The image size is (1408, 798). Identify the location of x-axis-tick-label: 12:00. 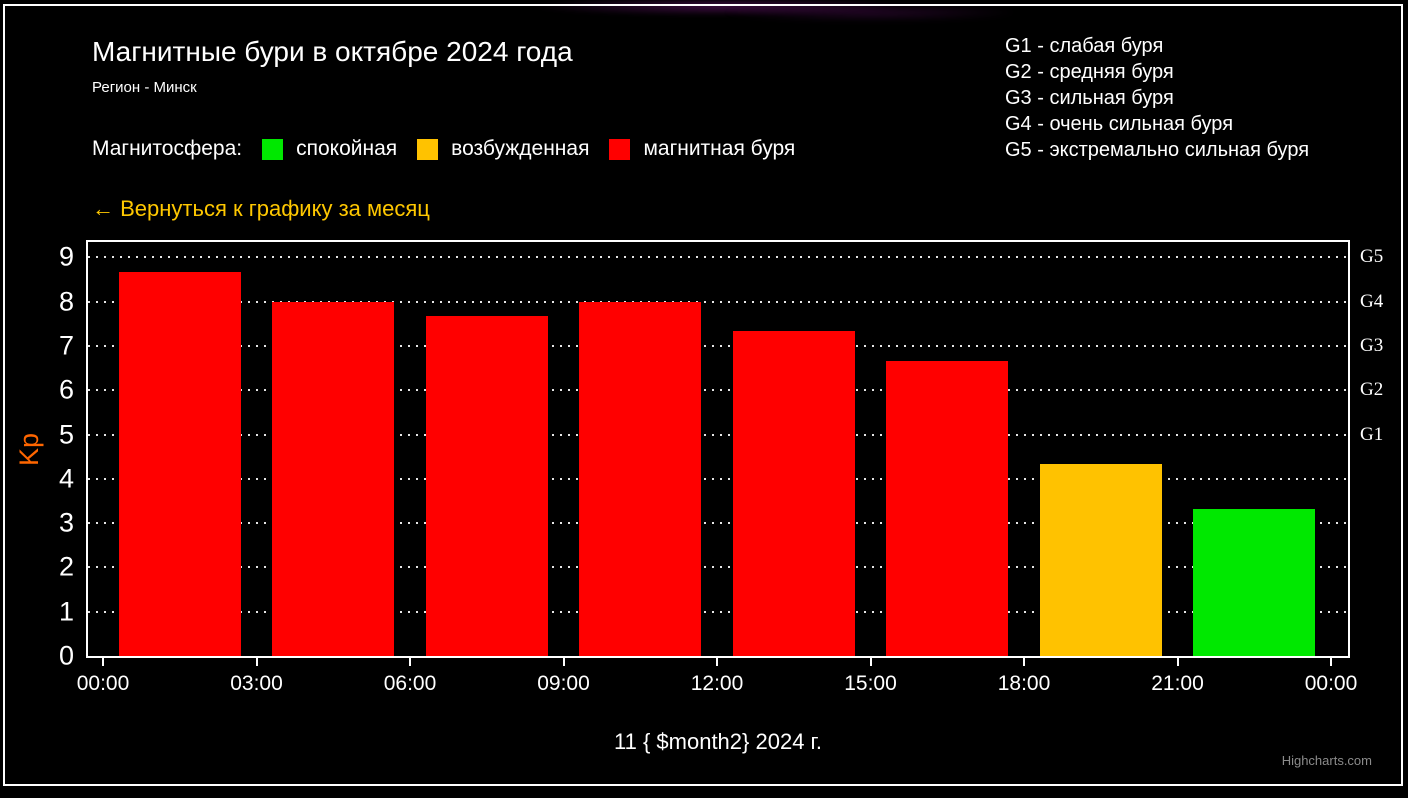
(717, 683).